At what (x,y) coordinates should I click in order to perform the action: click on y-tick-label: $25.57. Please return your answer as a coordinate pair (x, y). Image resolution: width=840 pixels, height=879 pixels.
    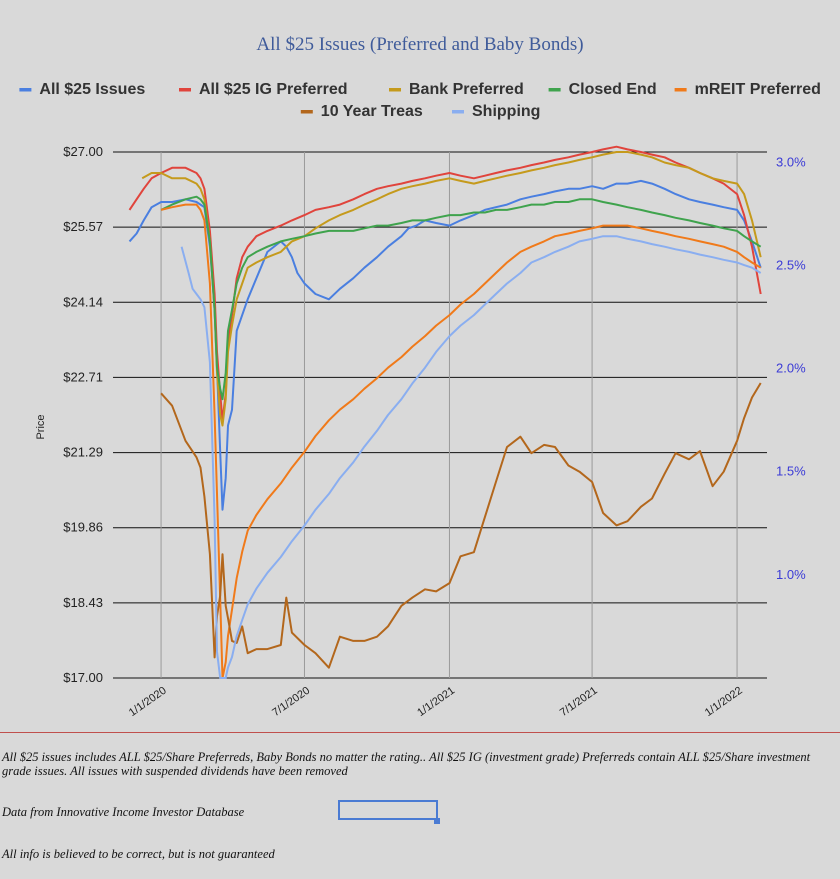
    Looking at the image, I should click on (83, 226).